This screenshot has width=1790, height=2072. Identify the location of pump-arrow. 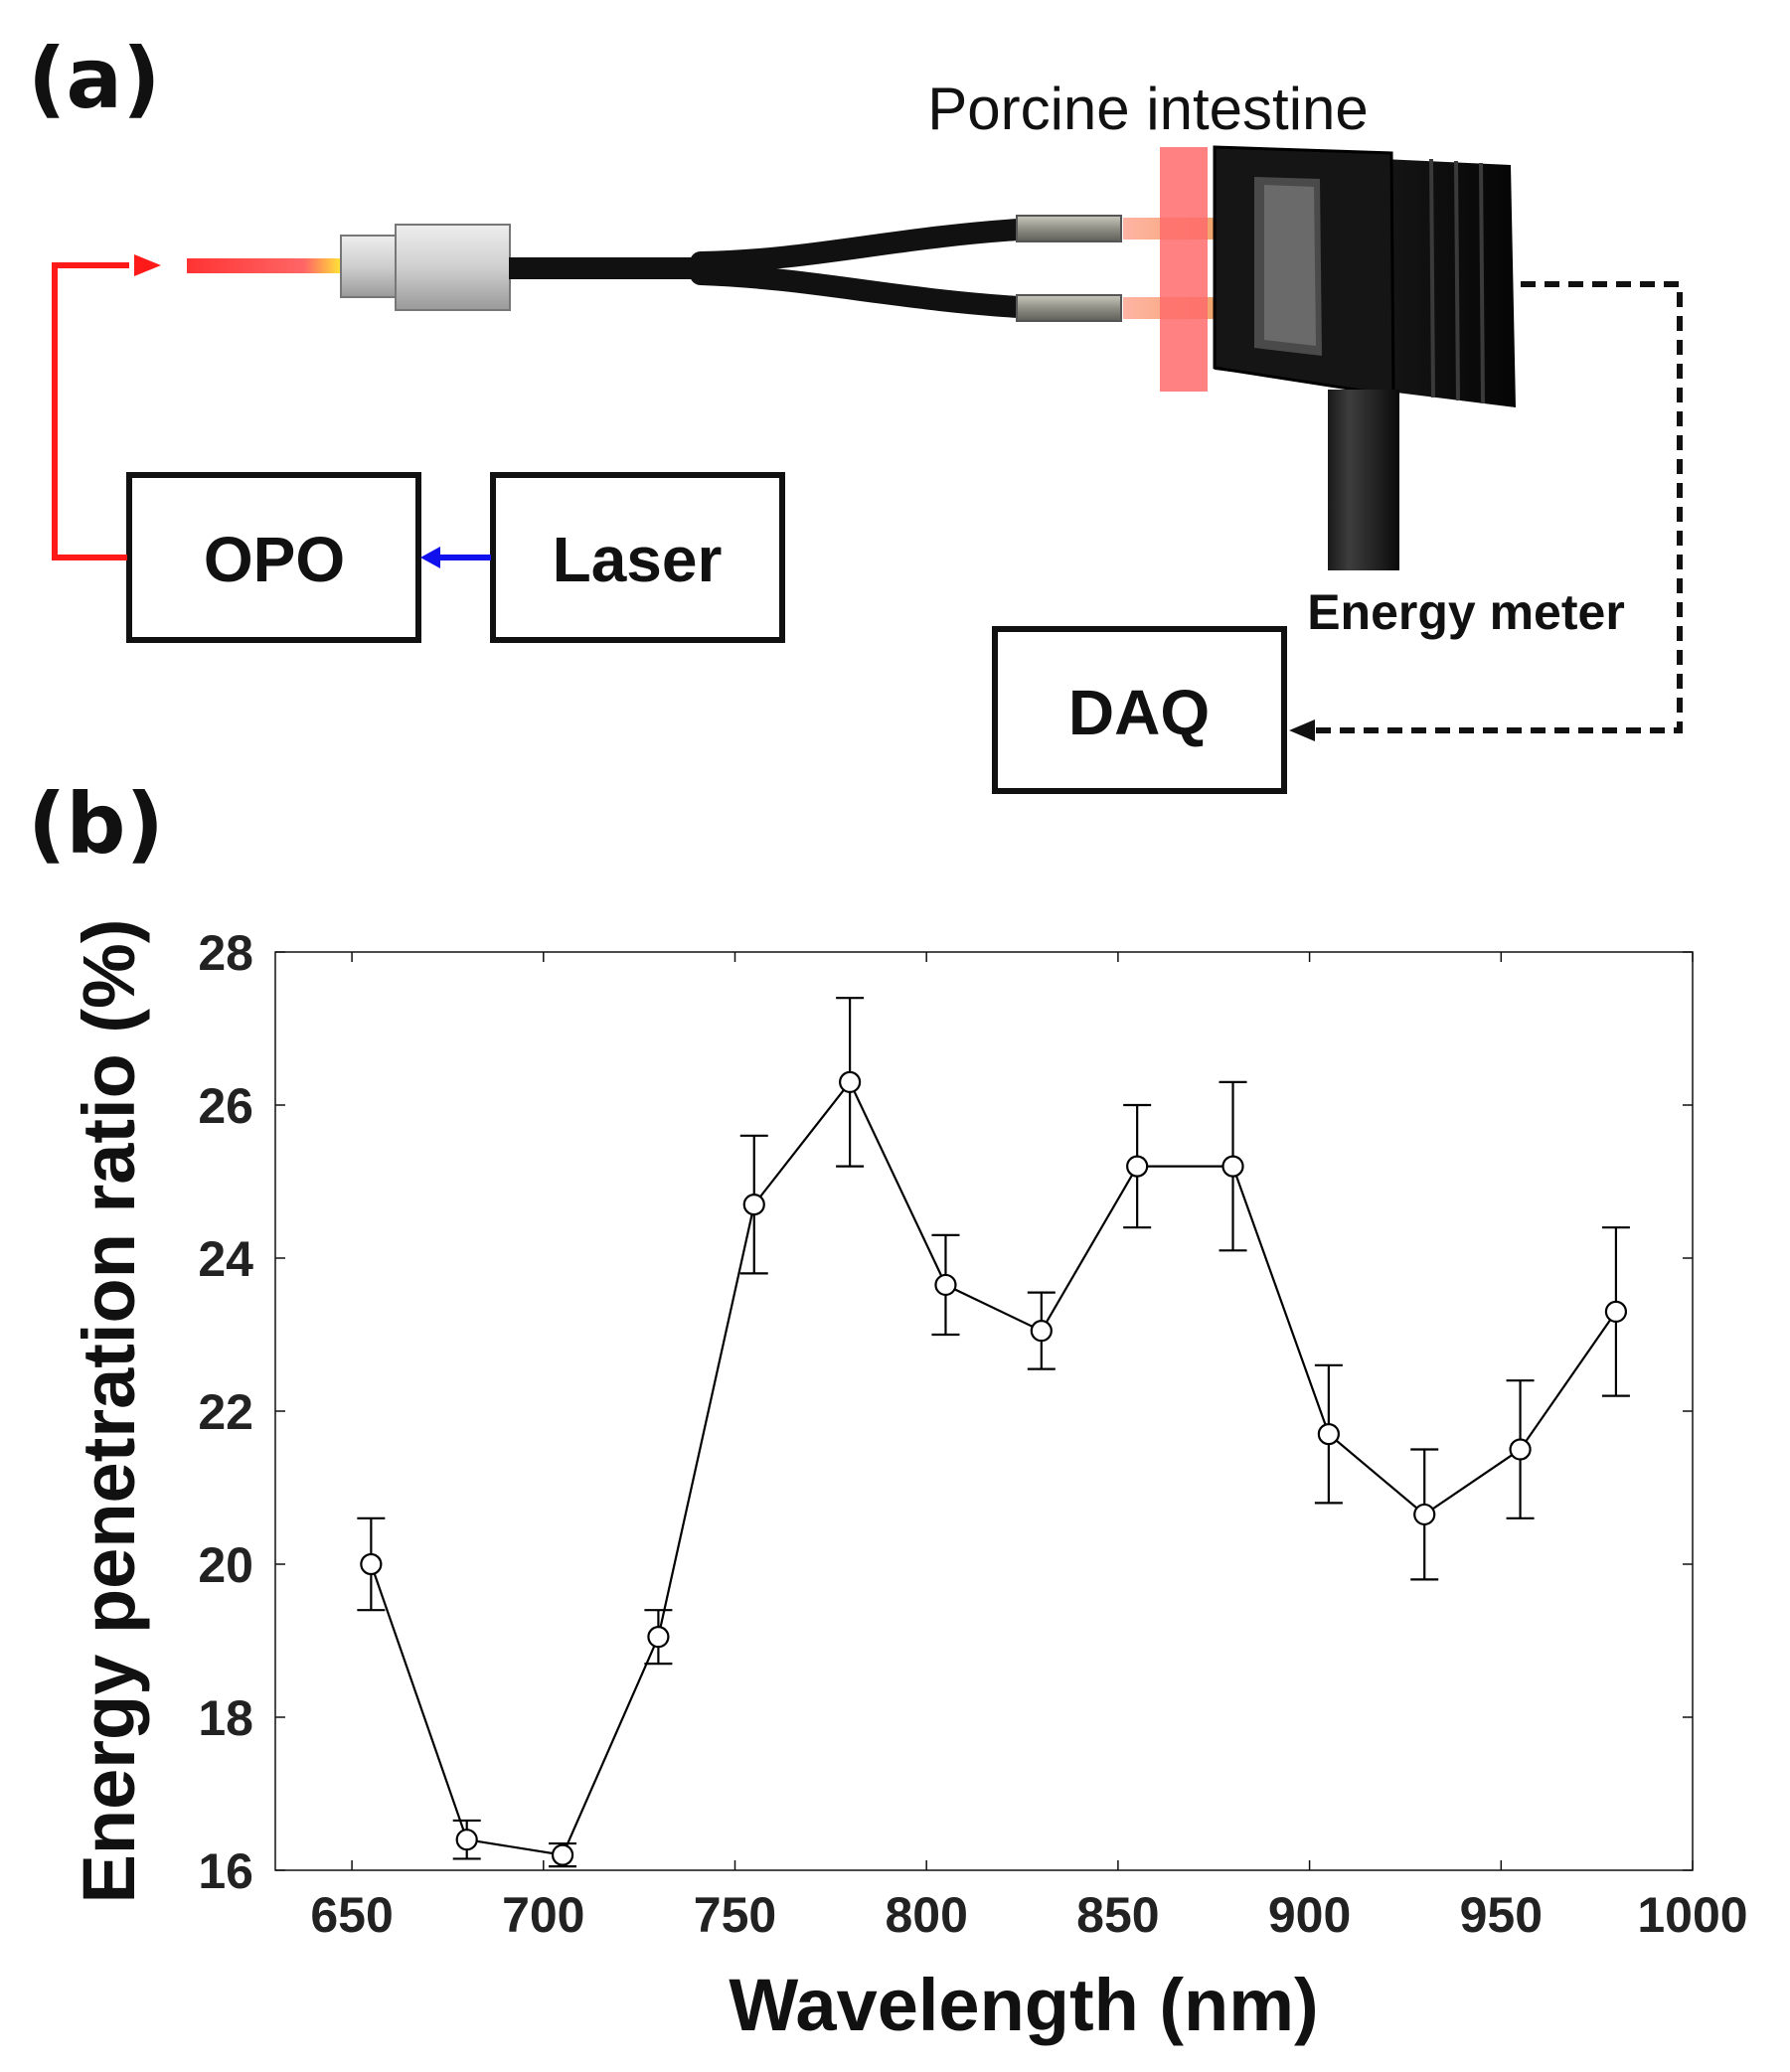
(455, 557).